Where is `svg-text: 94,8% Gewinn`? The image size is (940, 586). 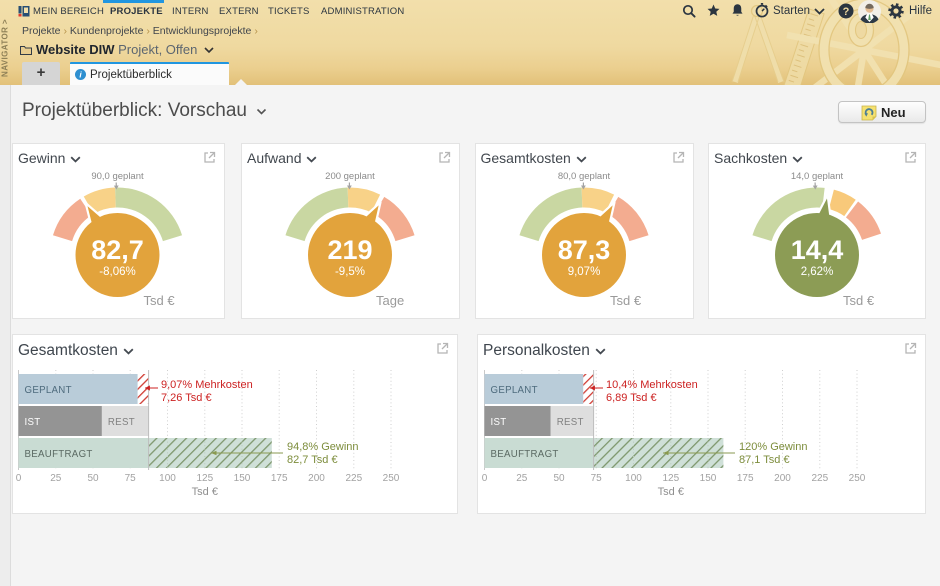
svg-text: 94,8% Gewinn is located at coordinates (323, 447).